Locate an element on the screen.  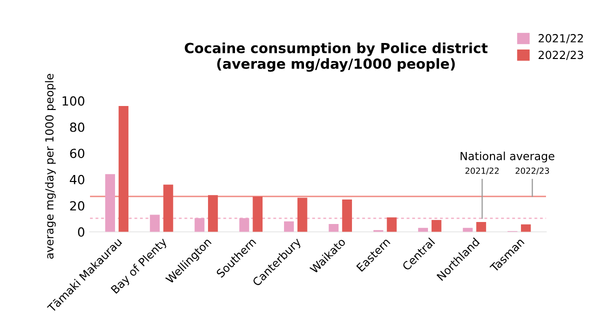
y-tick-label: 40 is located at coordinates (77, 179).